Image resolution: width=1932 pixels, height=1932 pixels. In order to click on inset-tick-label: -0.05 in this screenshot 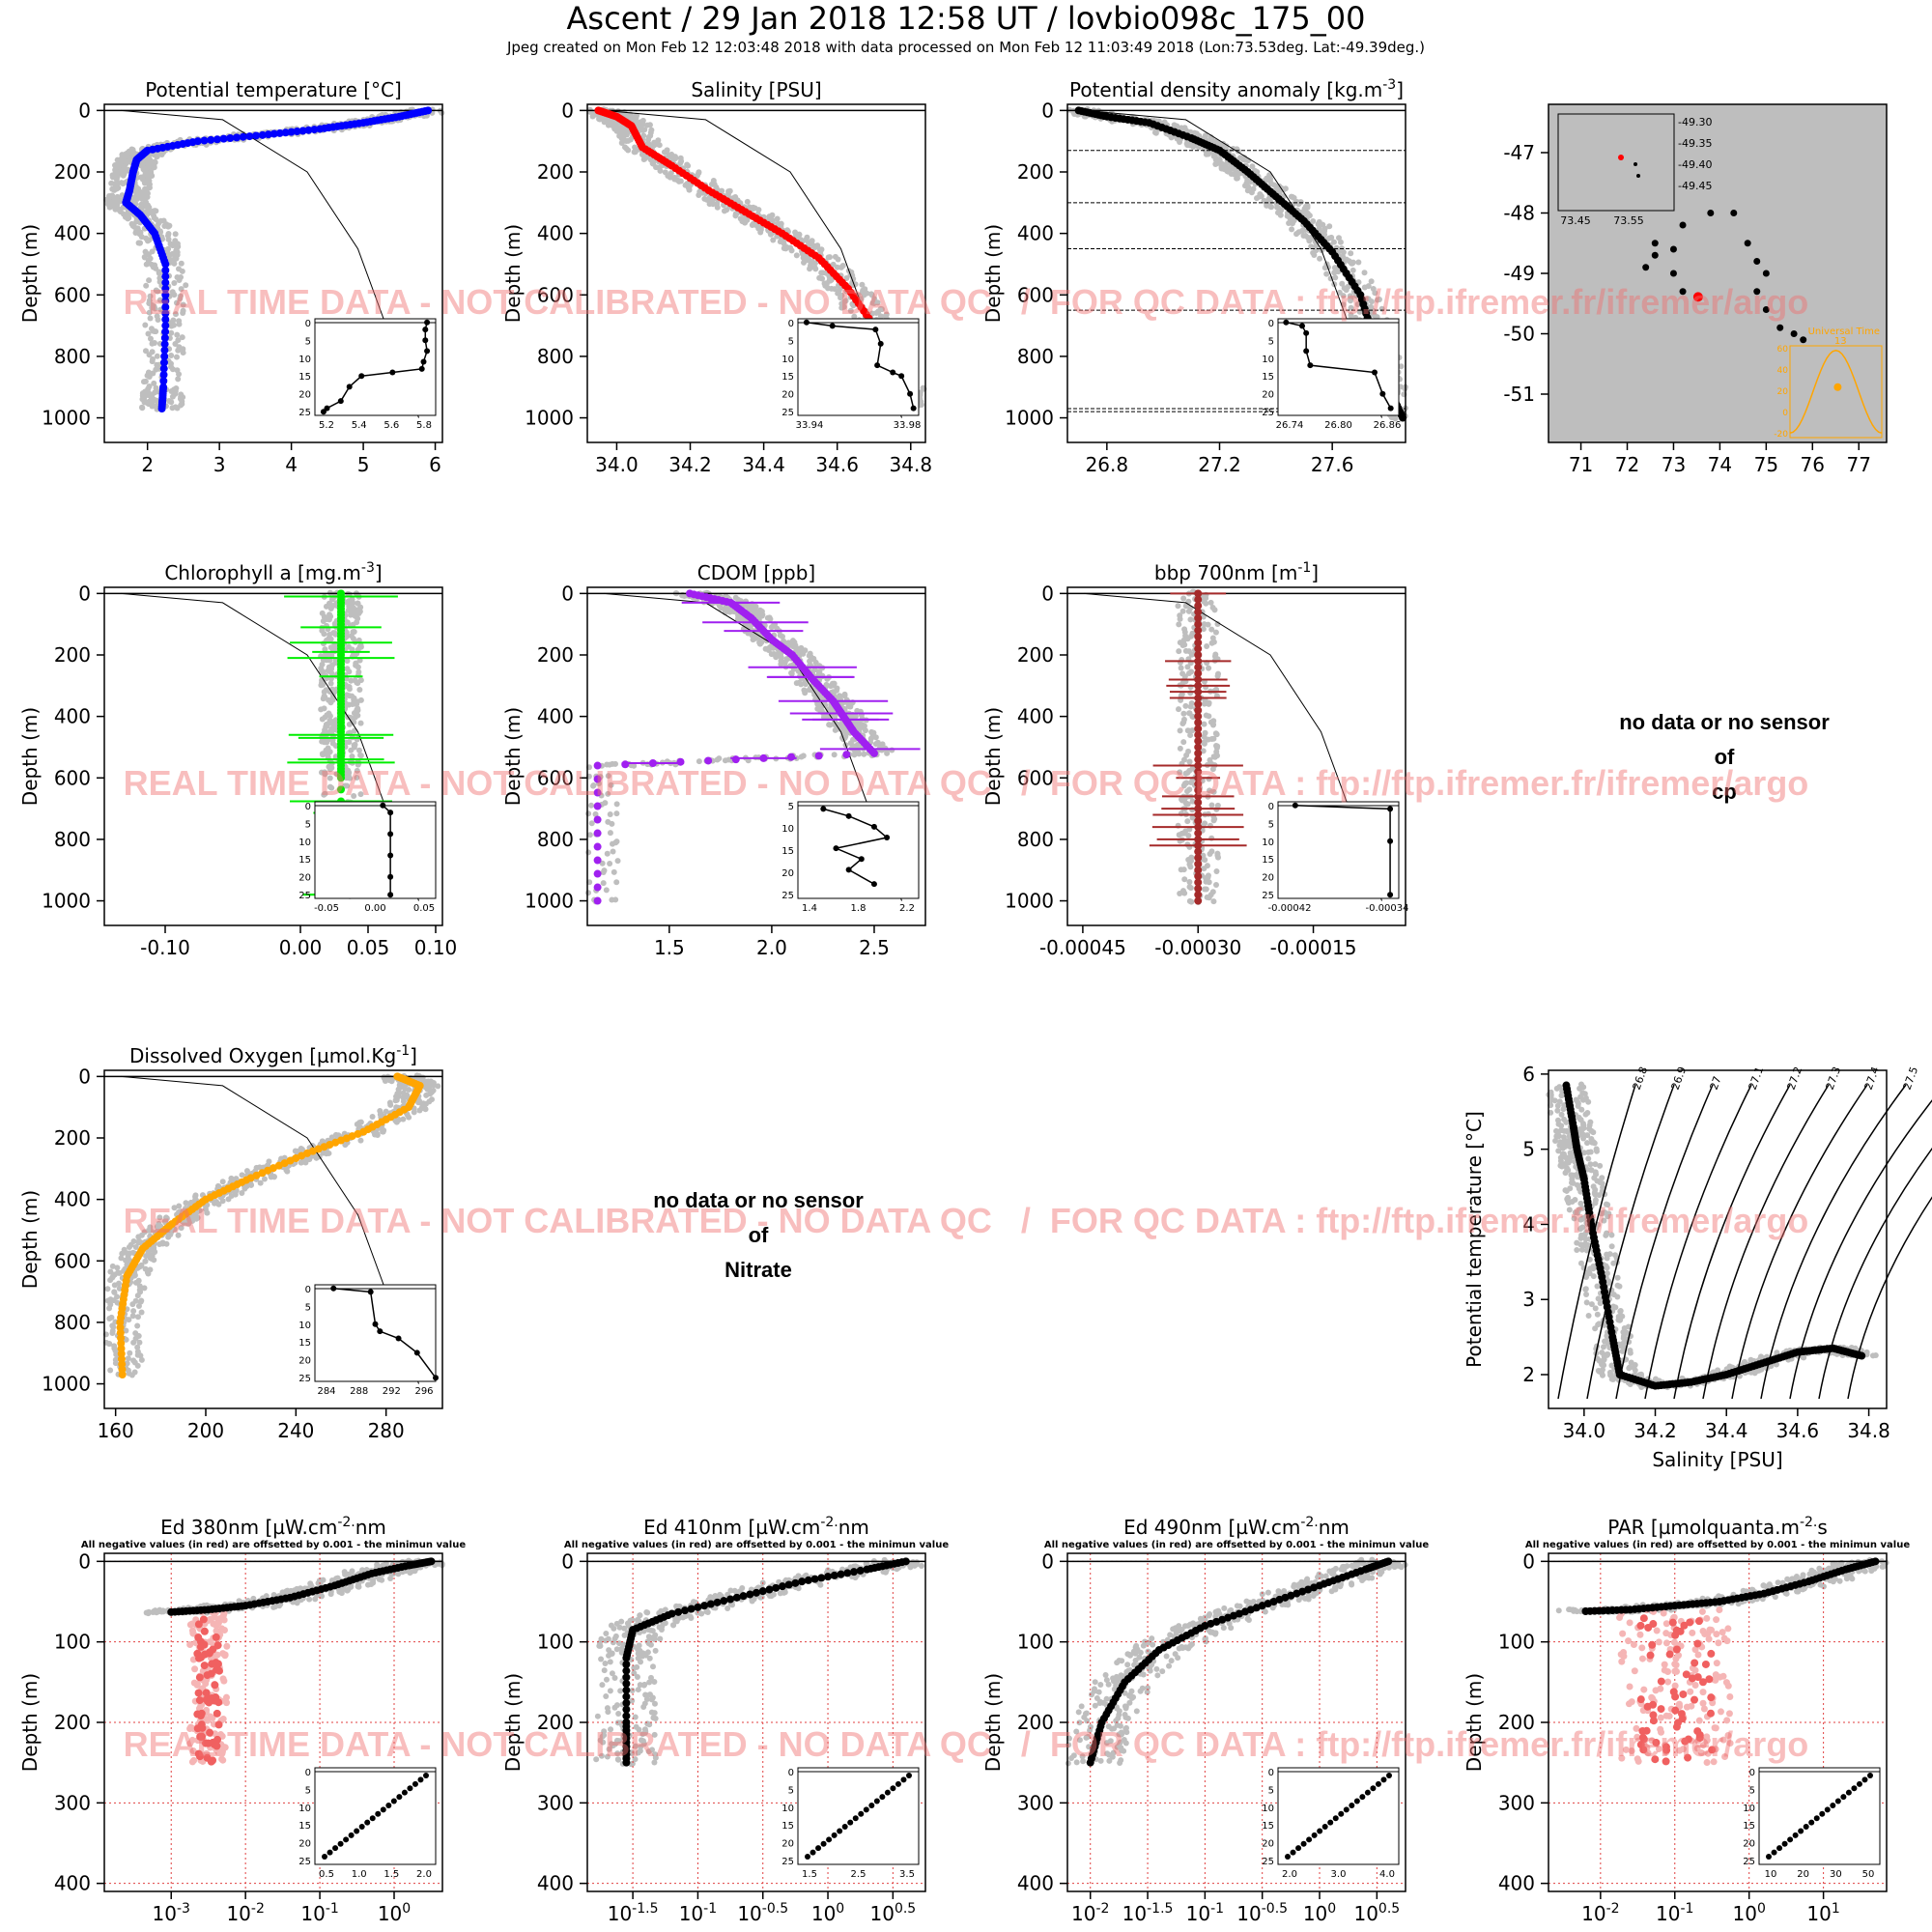, I will do `click(326, 908)`.